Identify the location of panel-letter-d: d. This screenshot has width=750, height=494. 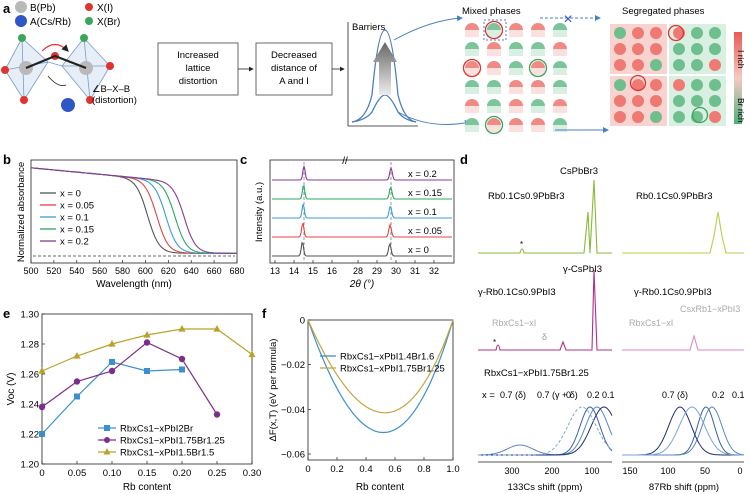
(464, 159).